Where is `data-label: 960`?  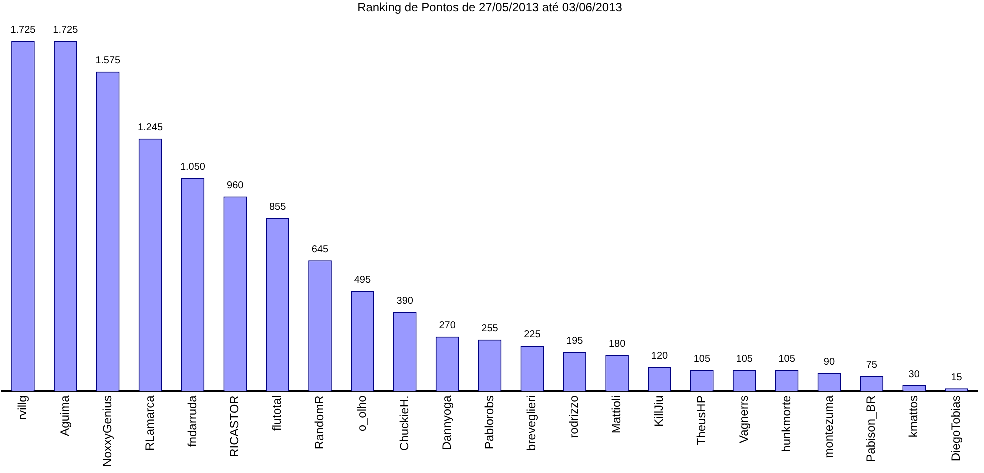
data-label: 960 is located at coordinates (235, 186).